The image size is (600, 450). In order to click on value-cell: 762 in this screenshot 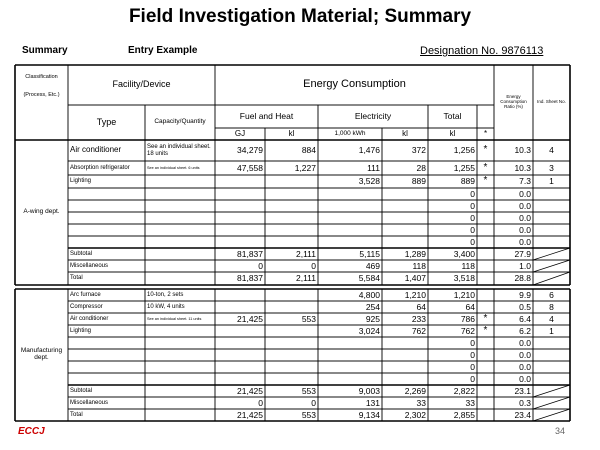, I will do `click(418, 330)`.